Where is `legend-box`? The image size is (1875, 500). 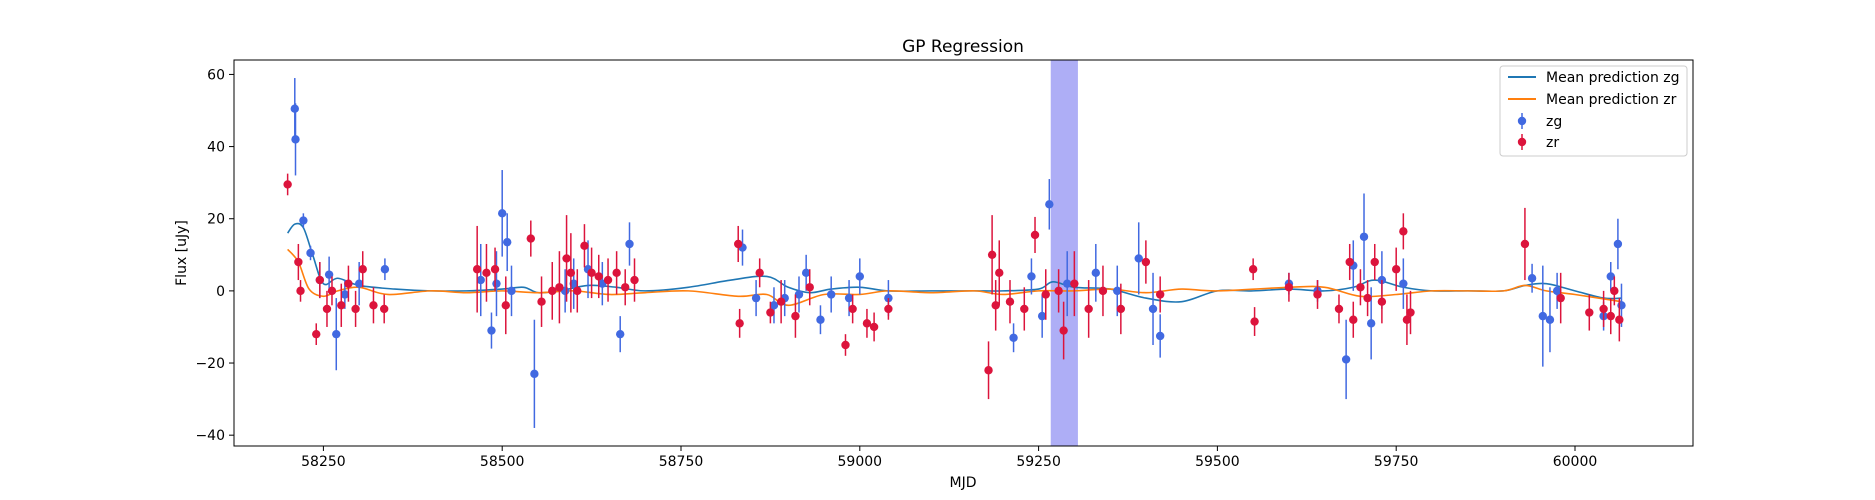
legend-box is located at coordinates (1593, 111).